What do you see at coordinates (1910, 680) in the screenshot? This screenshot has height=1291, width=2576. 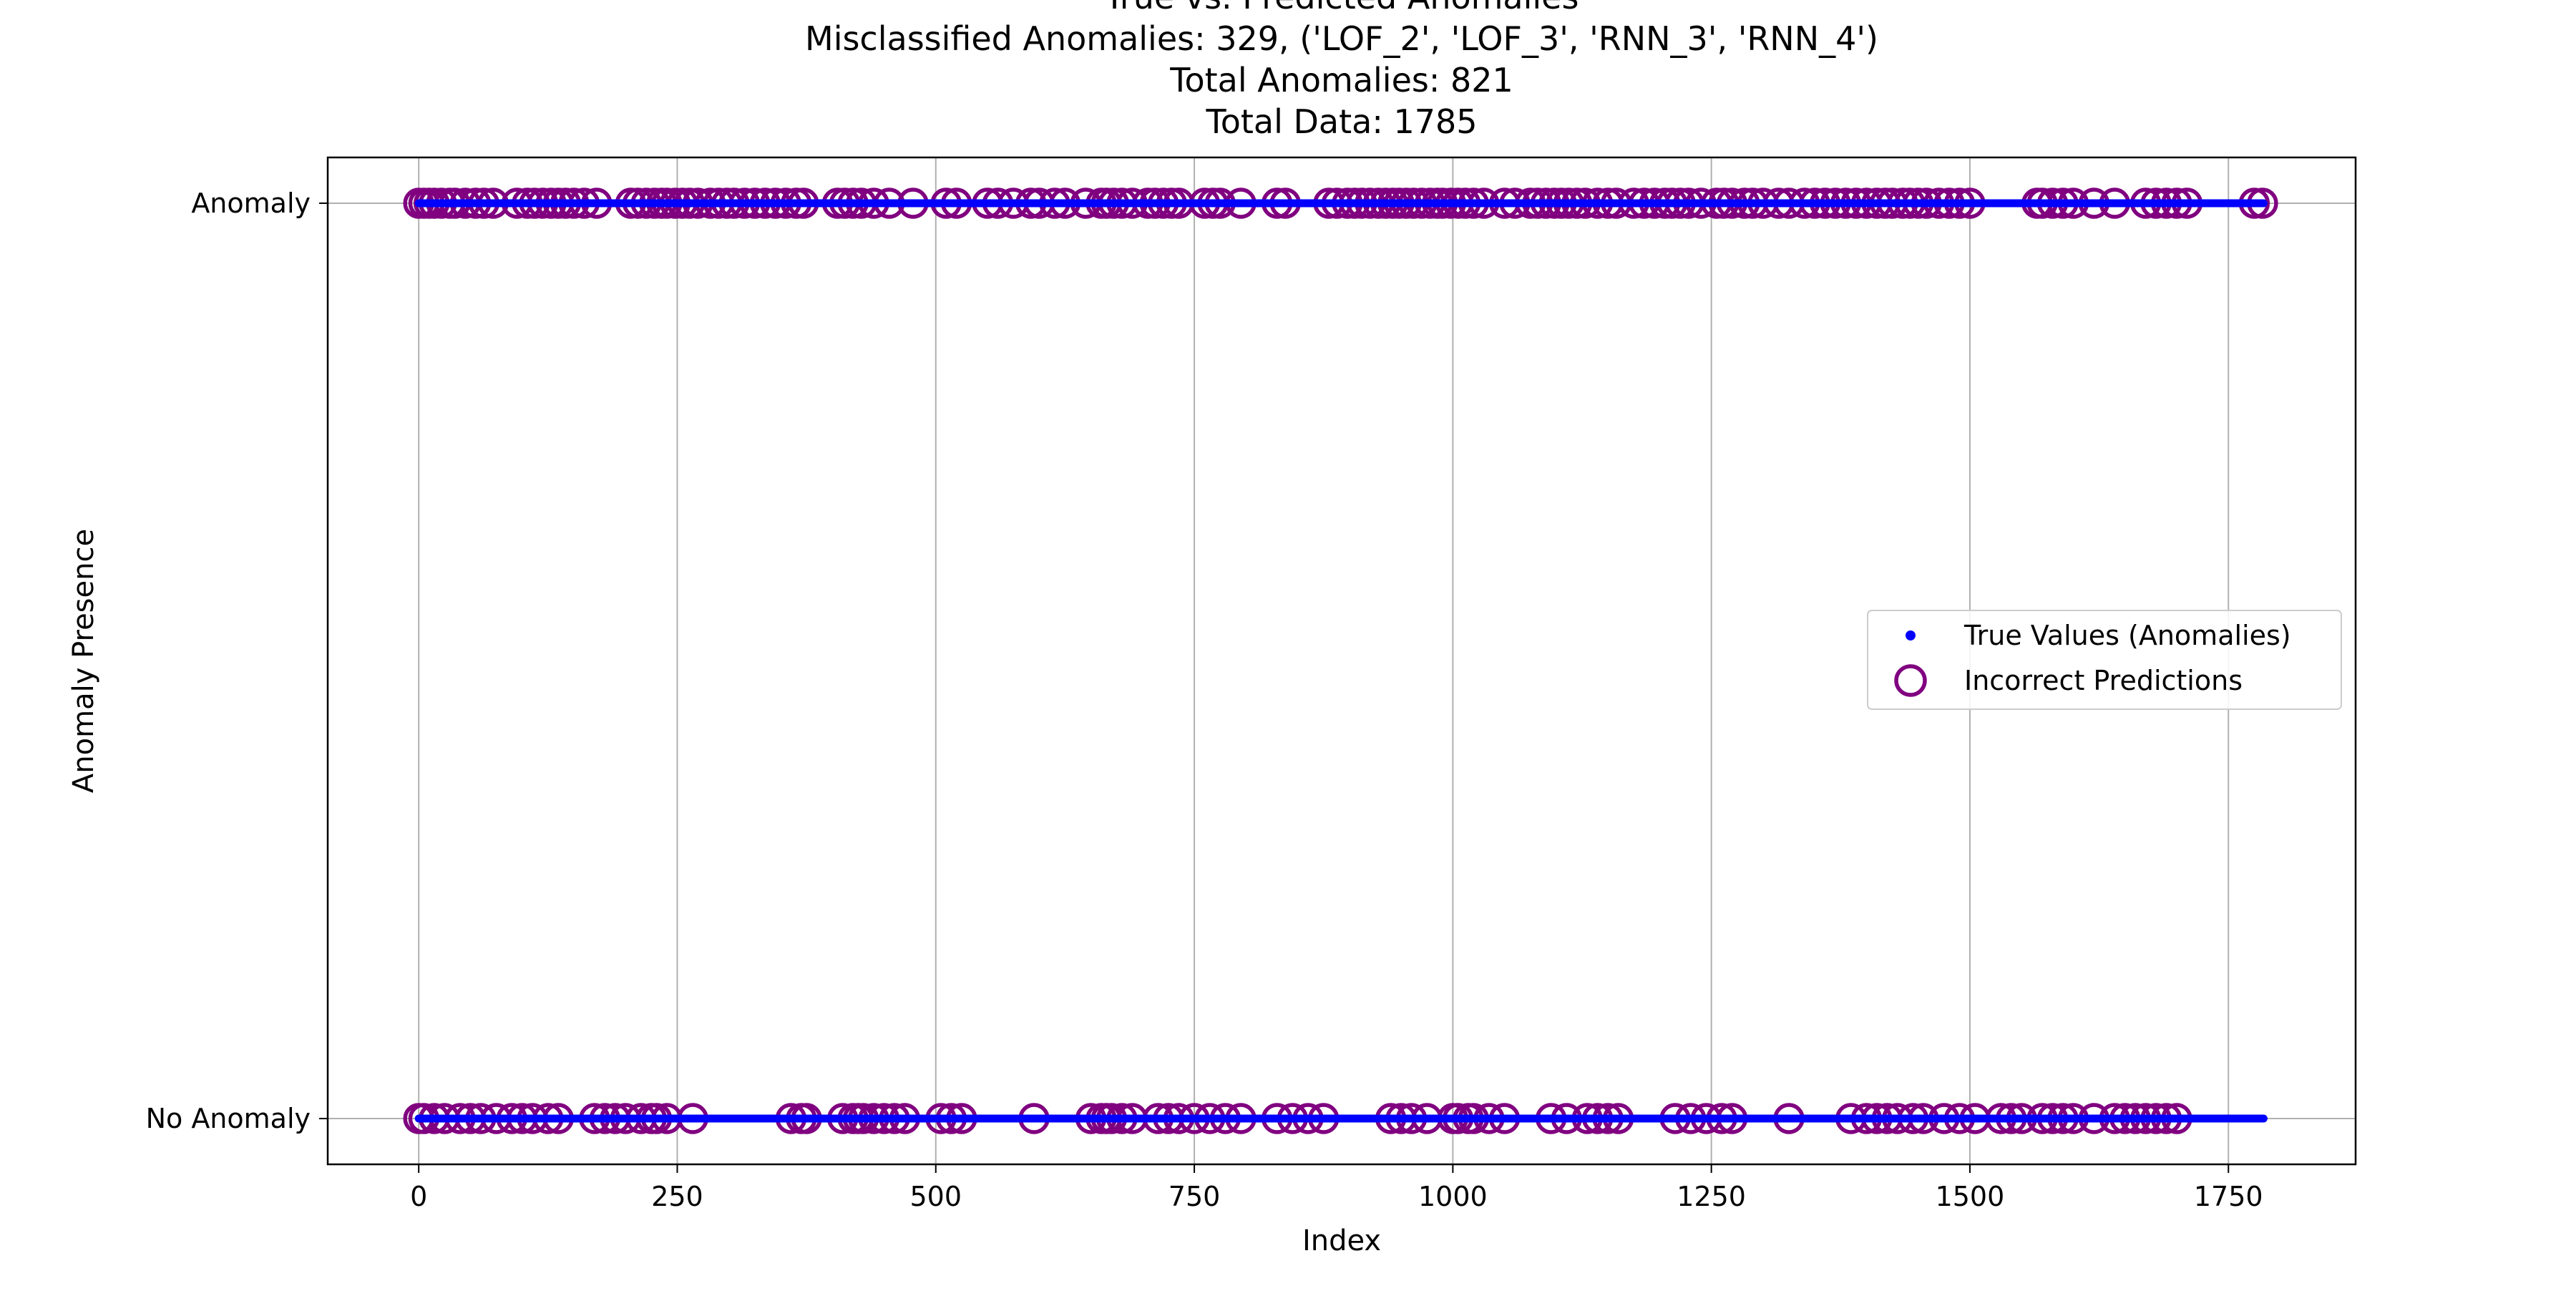 I see `legend-marker-incorrect-predictions` at bounding box center [1910, 680].